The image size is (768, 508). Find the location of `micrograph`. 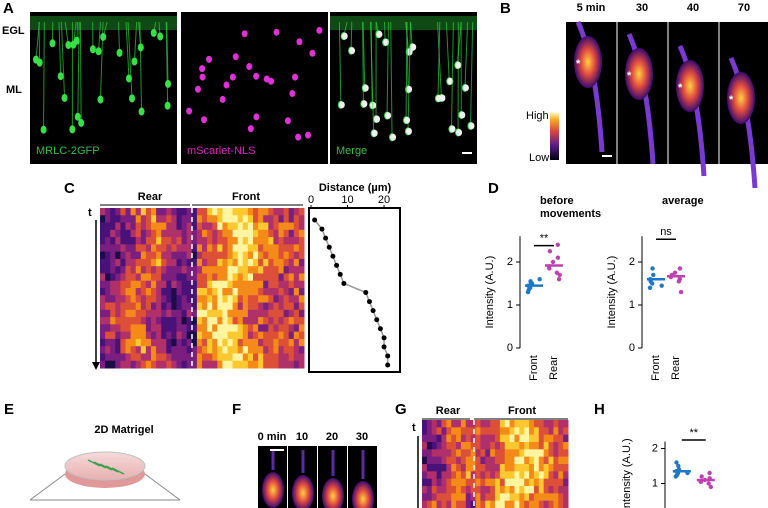

micrograph is located at coordinates (403, 88).